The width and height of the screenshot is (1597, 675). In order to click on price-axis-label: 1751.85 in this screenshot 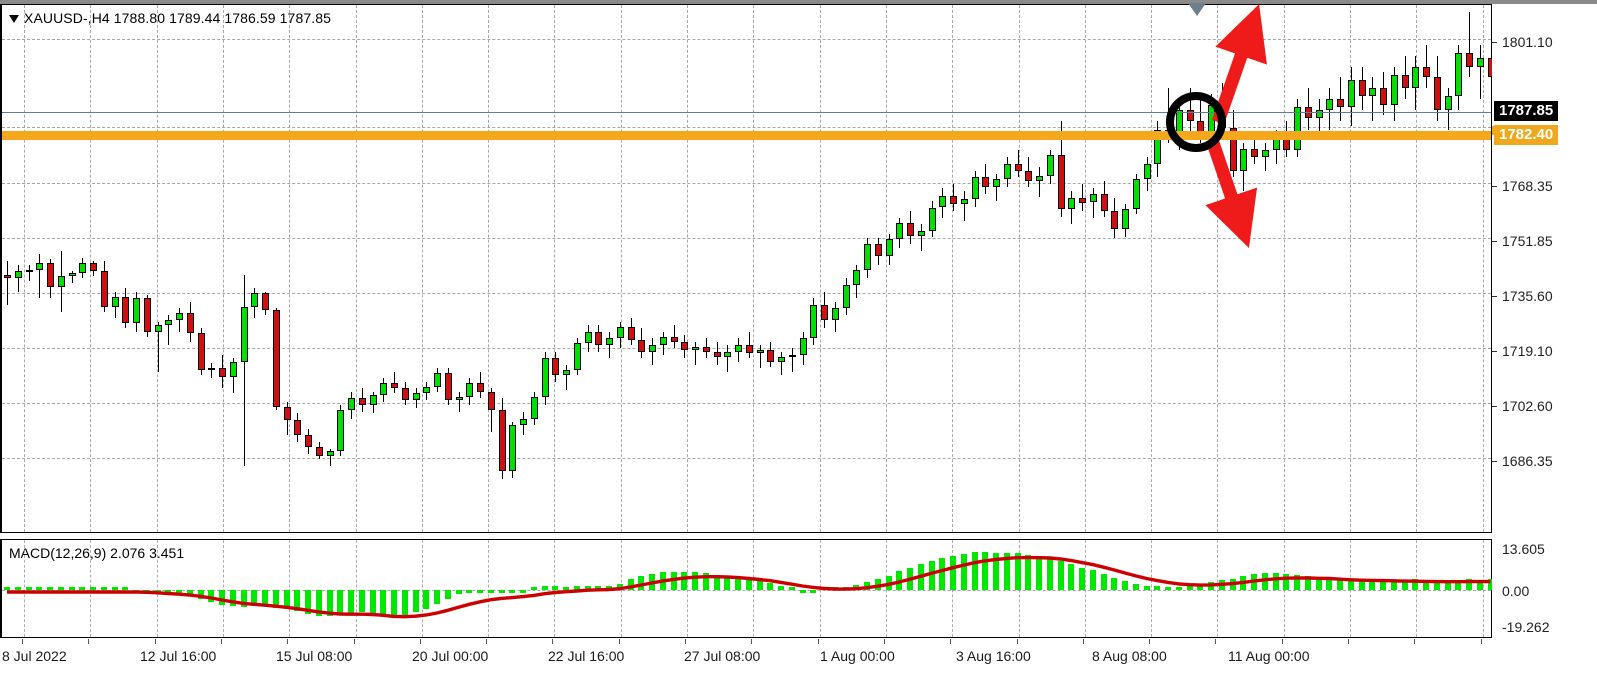, I will do `click(1527, 241)`.